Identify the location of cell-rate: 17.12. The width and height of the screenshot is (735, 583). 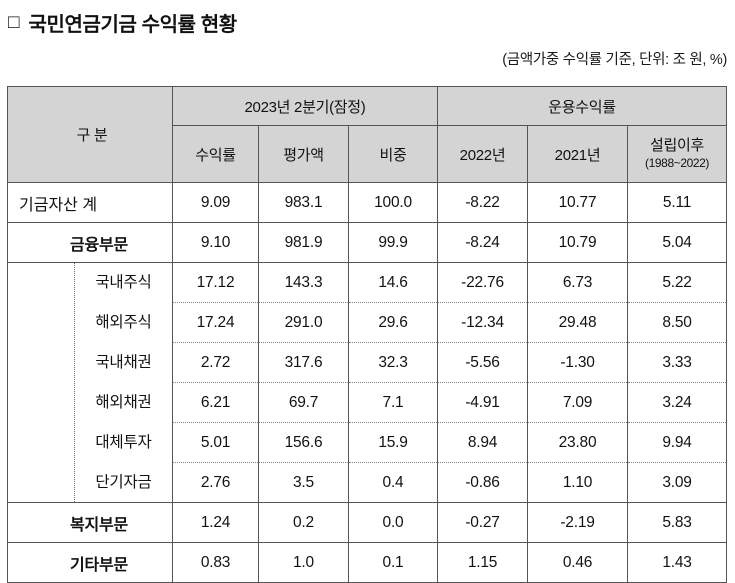
(215, 282).